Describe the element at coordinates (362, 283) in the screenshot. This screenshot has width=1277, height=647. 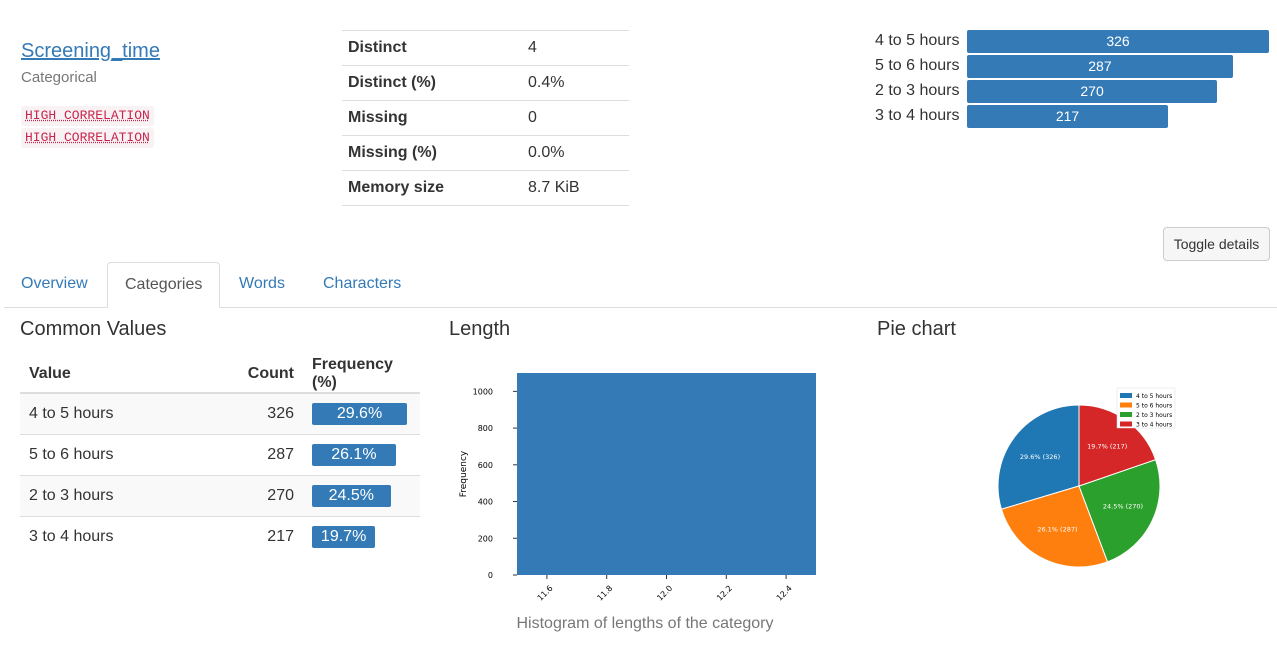
I see `tab-characters: Characters` at that location.